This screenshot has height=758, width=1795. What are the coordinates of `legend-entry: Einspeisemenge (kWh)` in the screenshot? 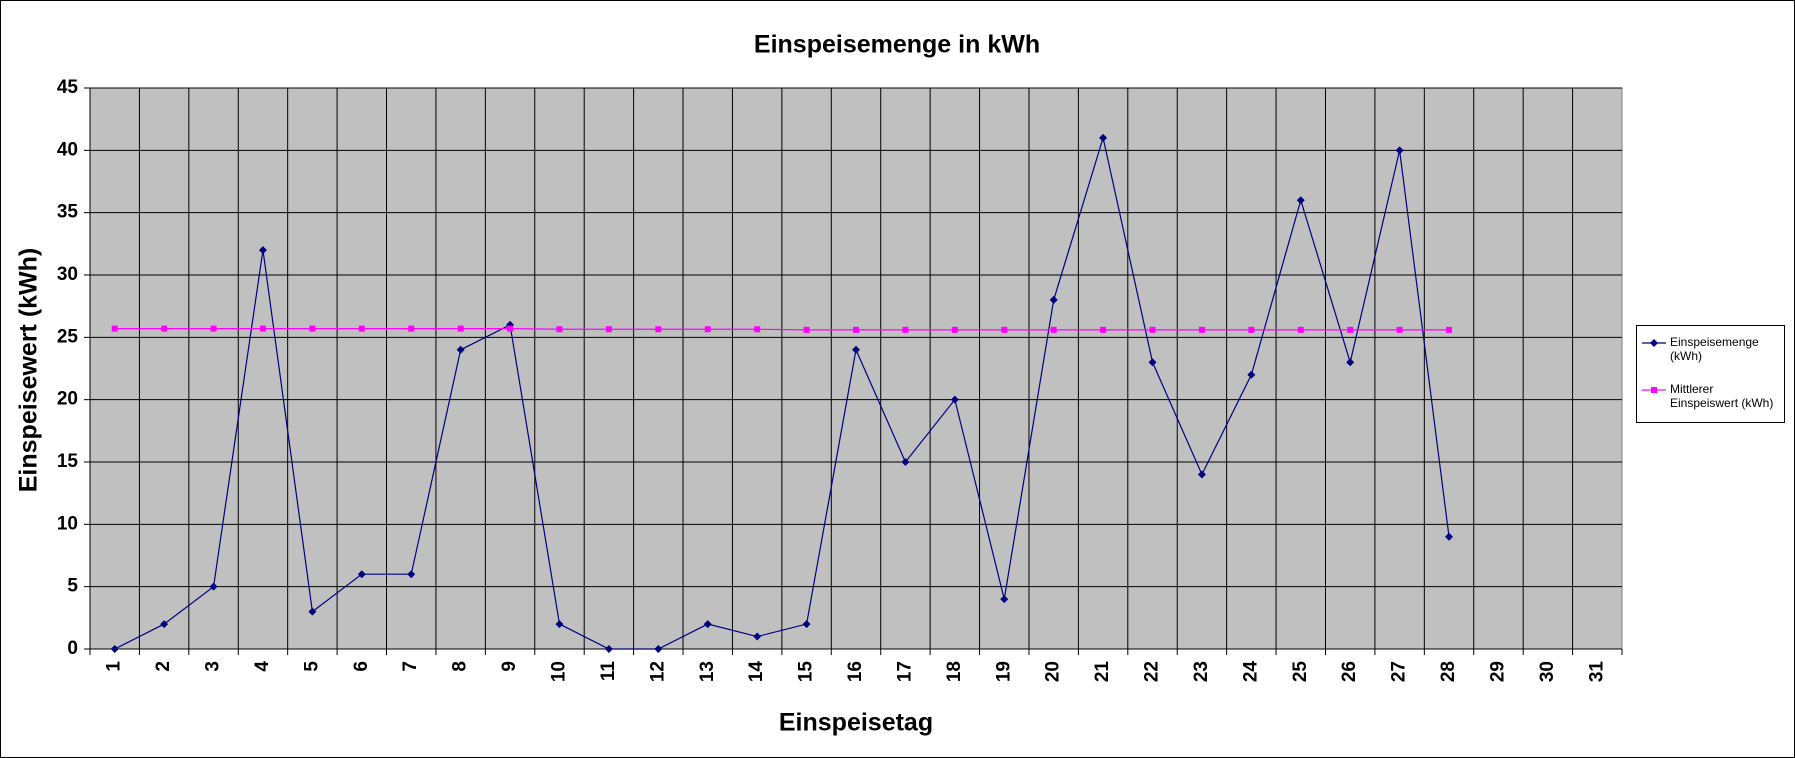 It's located at (1714, 349).